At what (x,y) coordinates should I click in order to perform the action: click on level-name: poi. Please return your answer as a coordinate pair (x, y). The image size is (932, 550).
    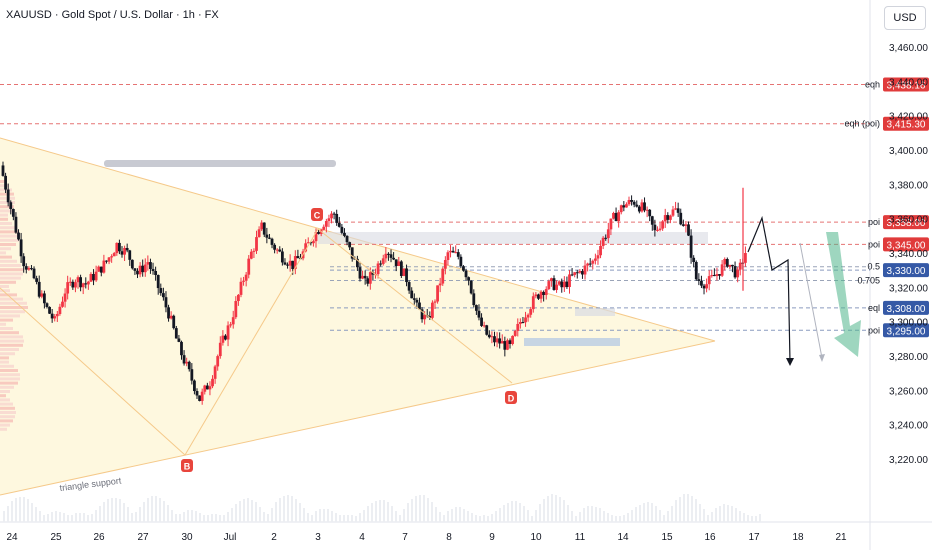
    Looking at the image, I should click on (874, 222).